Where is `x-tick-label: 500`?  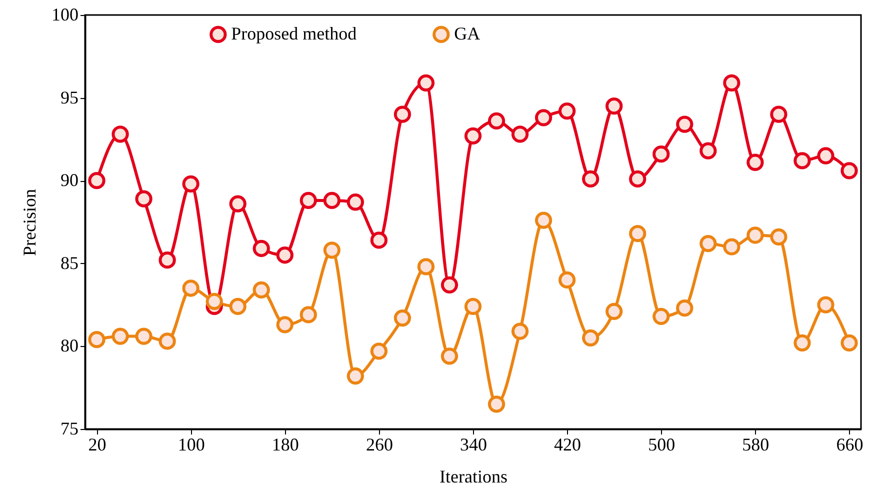
x-tick-label: 500 is located at coordinates (662, 444).